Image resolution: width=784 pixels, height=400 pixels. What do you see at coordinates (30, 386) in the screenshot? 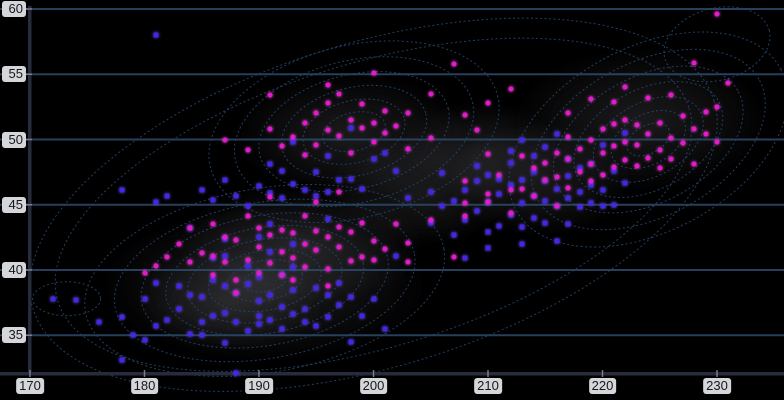
I see `x-tick-label: 170` at bounding box center [30, 386].